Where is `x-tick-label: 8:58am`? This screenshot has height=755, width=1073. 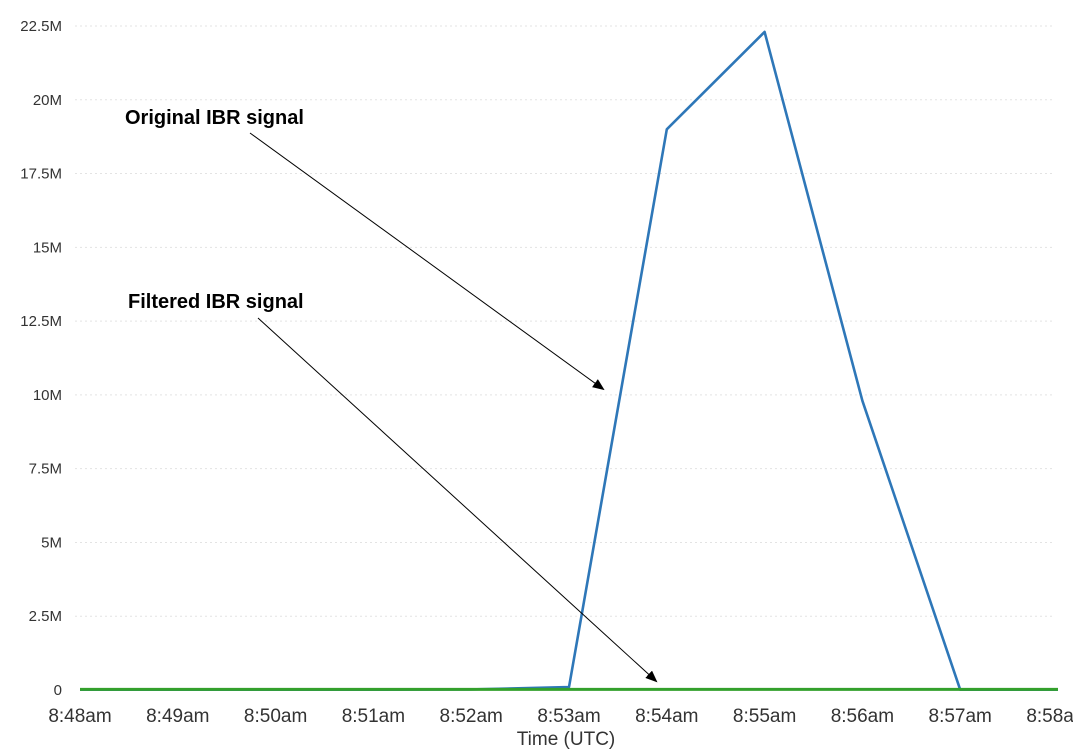 x-tick-label: 8:58am is located at coordinates (1049, 716).